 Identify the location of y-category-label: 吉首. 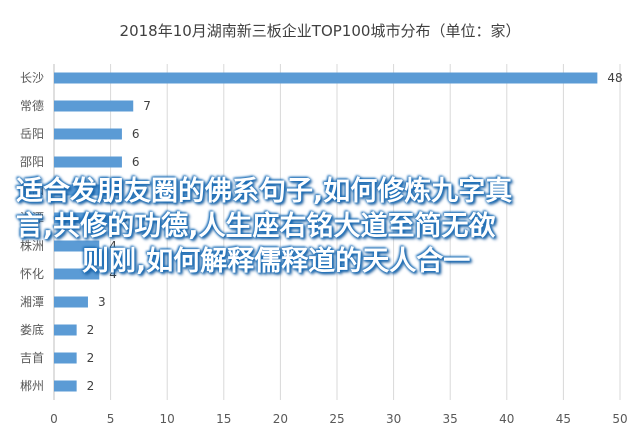
(32, 358).